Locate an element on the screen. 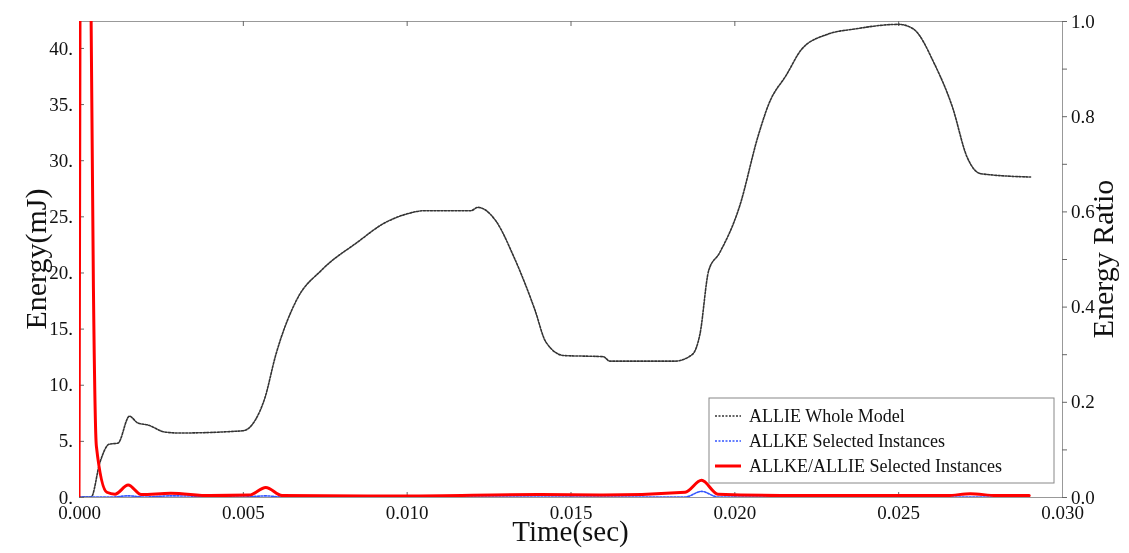  y-tick-label: 40. is located at coordinates (61, 48).